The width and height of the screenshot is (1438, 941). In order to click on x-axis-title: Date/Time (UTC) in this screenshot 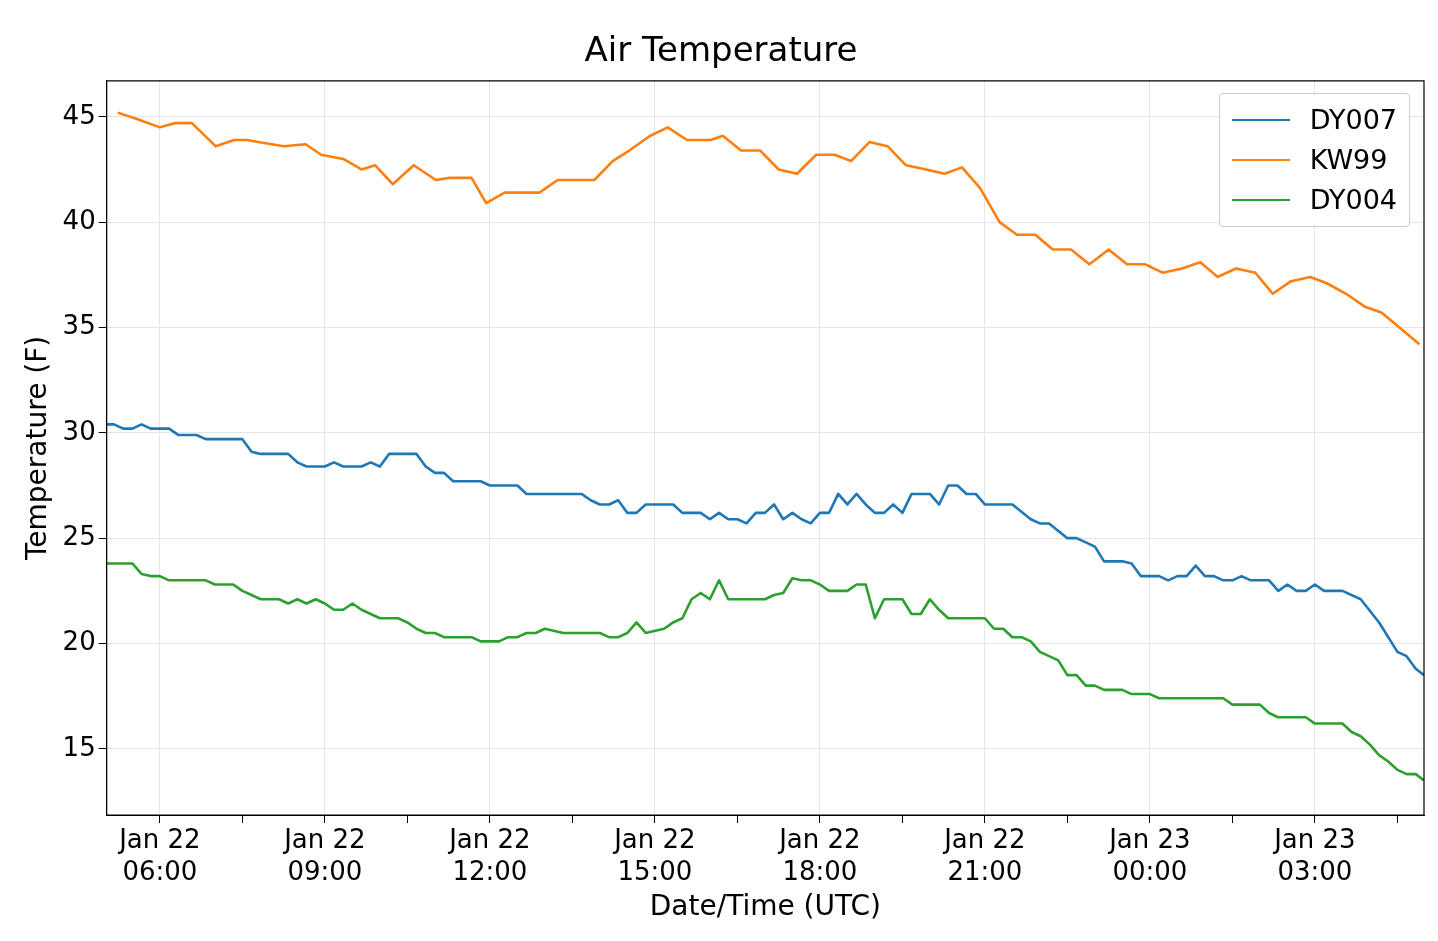, I will do `click(765, 906)`.